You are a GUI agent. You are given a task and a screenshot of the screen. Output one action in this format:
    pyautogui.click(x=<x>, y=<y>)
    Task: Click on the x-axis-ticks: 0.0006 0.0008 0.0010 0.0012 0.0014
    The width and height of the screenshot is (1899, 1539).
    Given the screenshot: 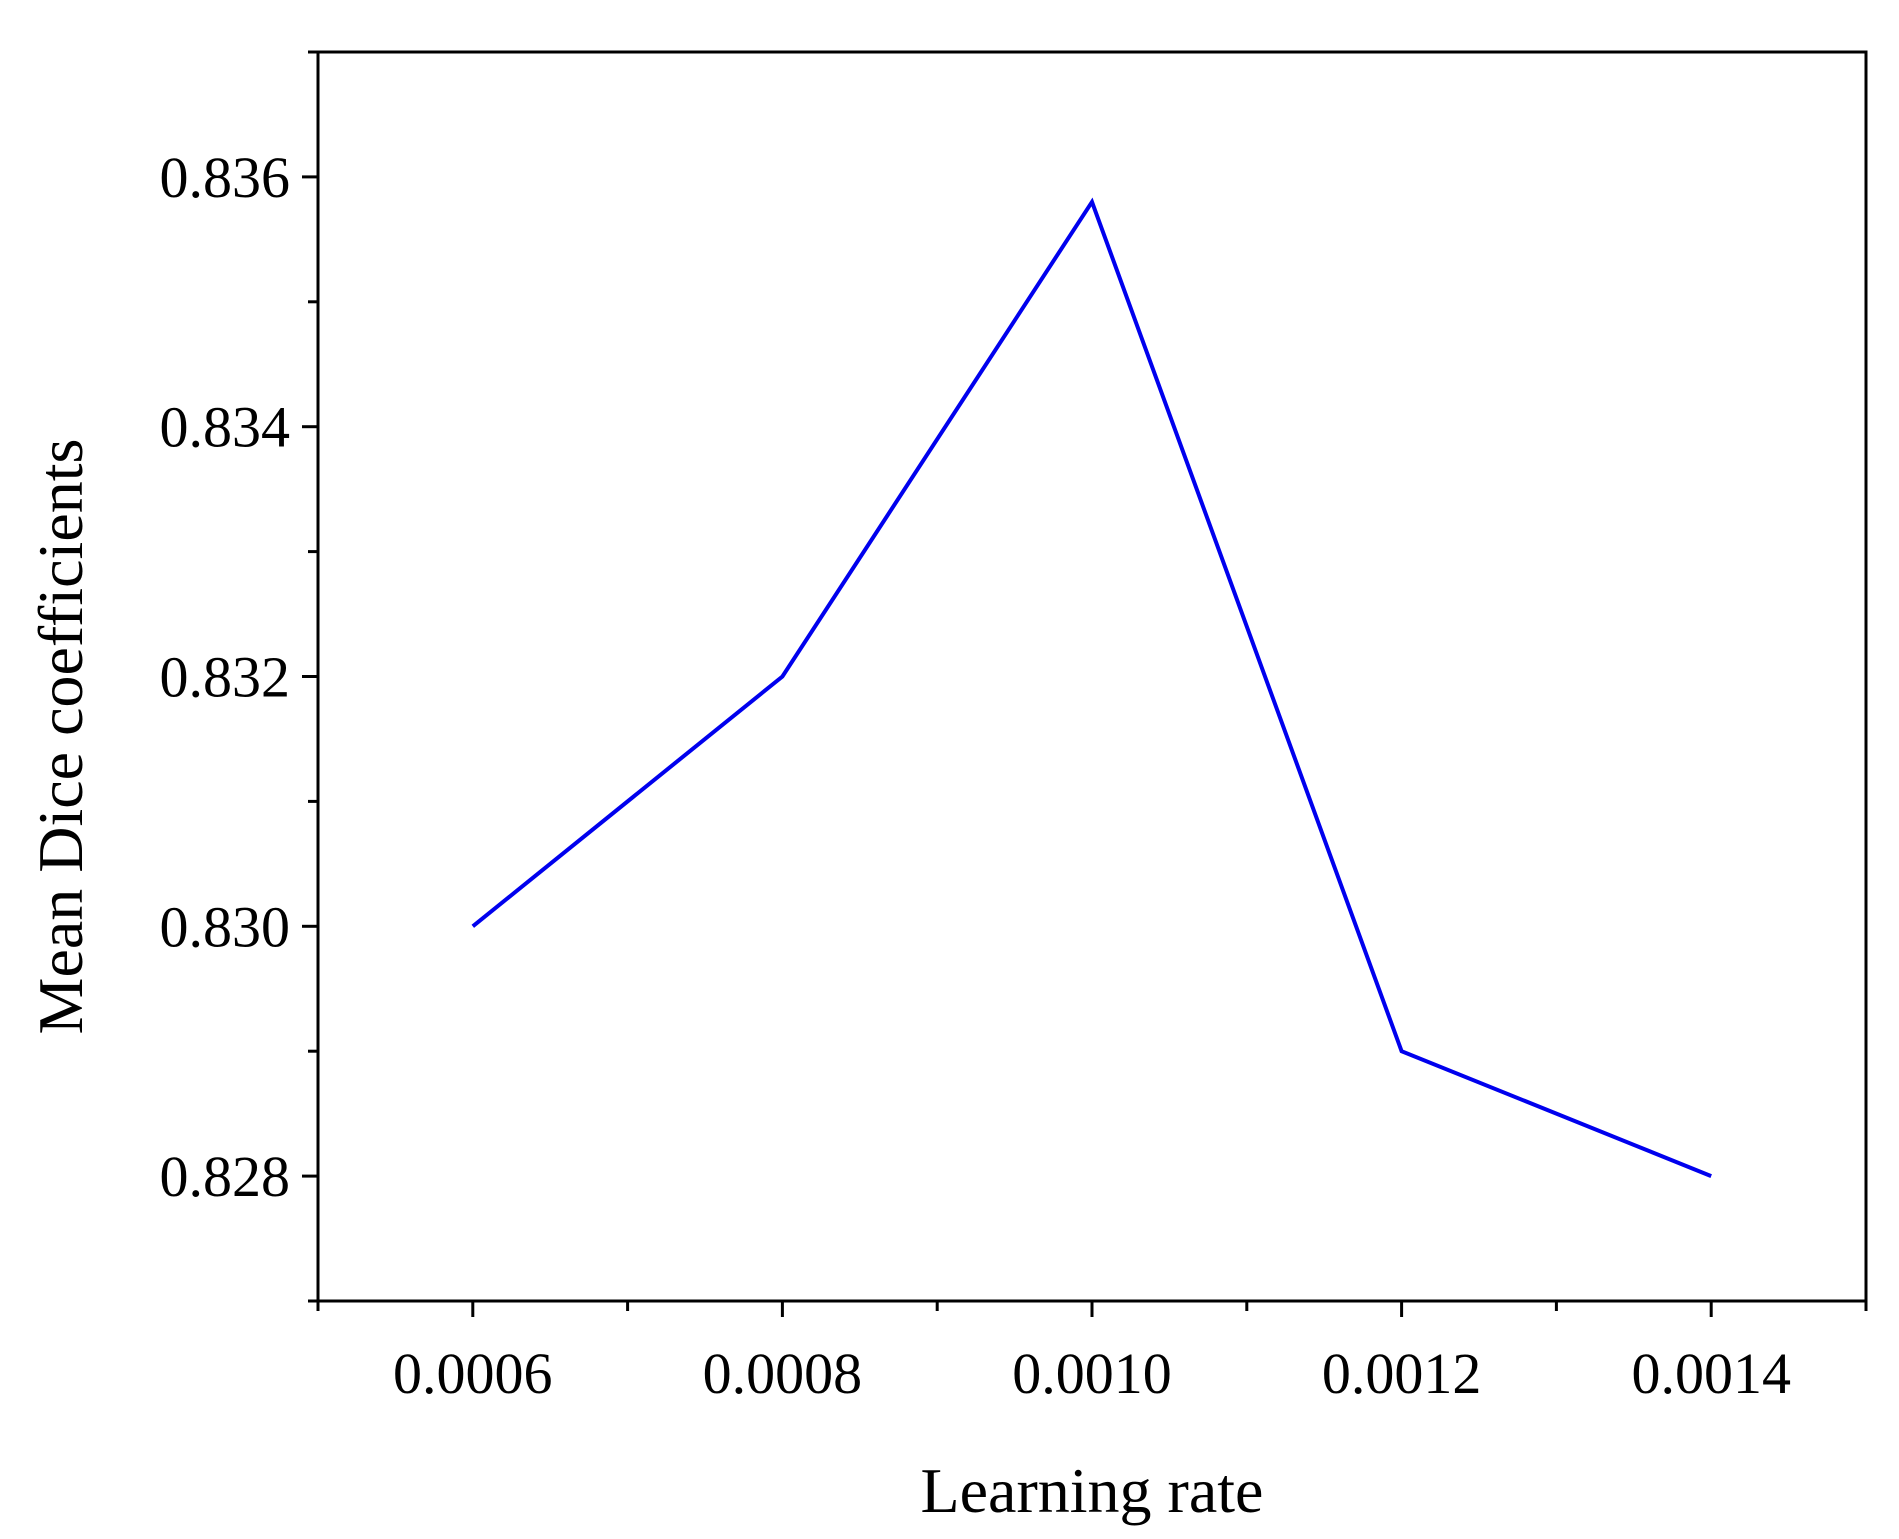 What is the action you would take?
    pyautogui.click(x=1092, y=1353)
    